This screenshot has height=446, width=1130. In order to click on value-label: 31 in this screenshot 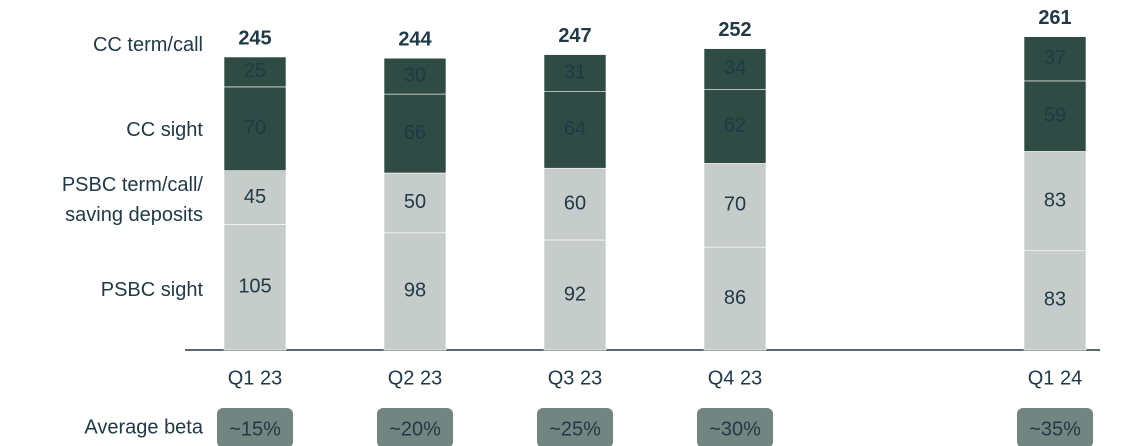, I will do `click(575, 72)`.